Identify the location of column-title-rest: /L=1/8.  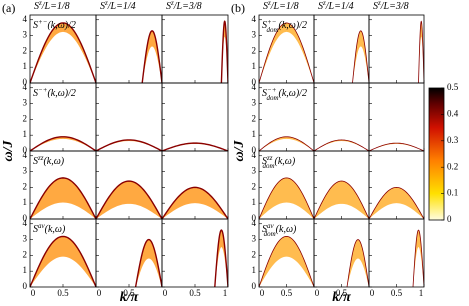
(55, 6).